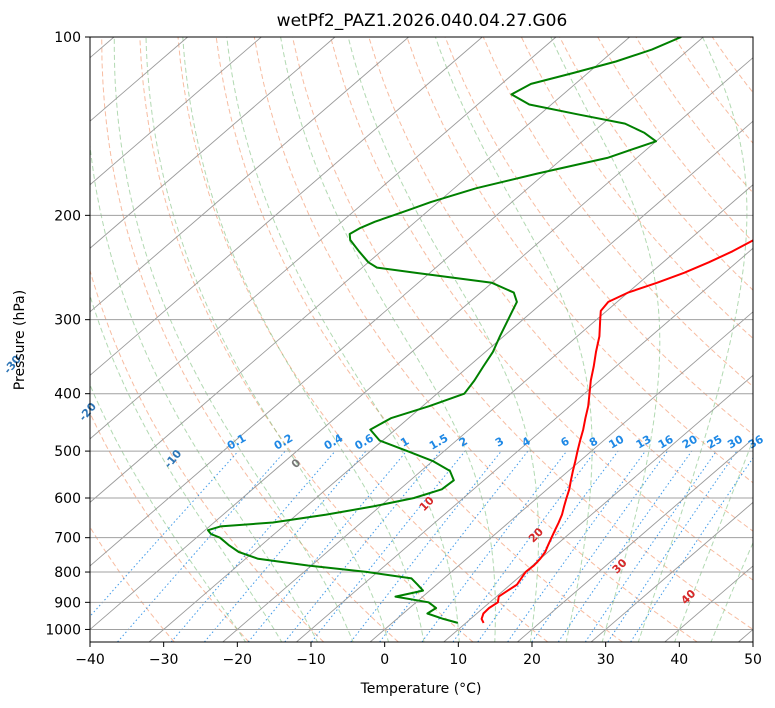 This screenshot has width=775, height=708. What do you see at coordinates (67, 573) in the screenshot?
I see `y-tick-label: 800` at bounding box center [67, 573].